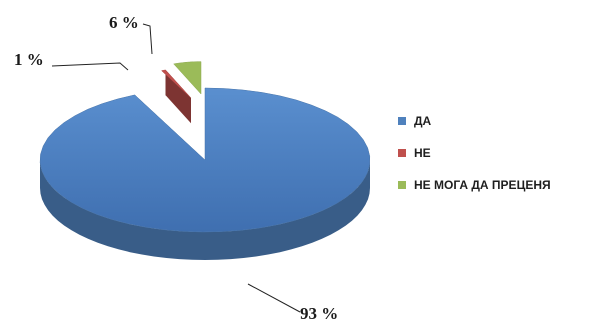 The image size is (590, 329). I want to click on leader-line-ne-moga, so click(147, 39).